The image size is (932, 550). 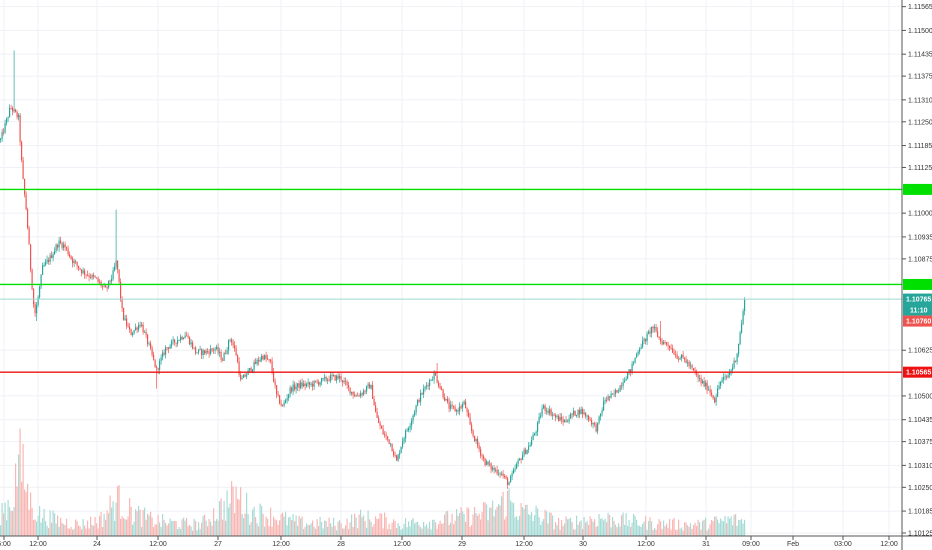 I want to click on time-tick-label: 31, so click(x=706, y=544).